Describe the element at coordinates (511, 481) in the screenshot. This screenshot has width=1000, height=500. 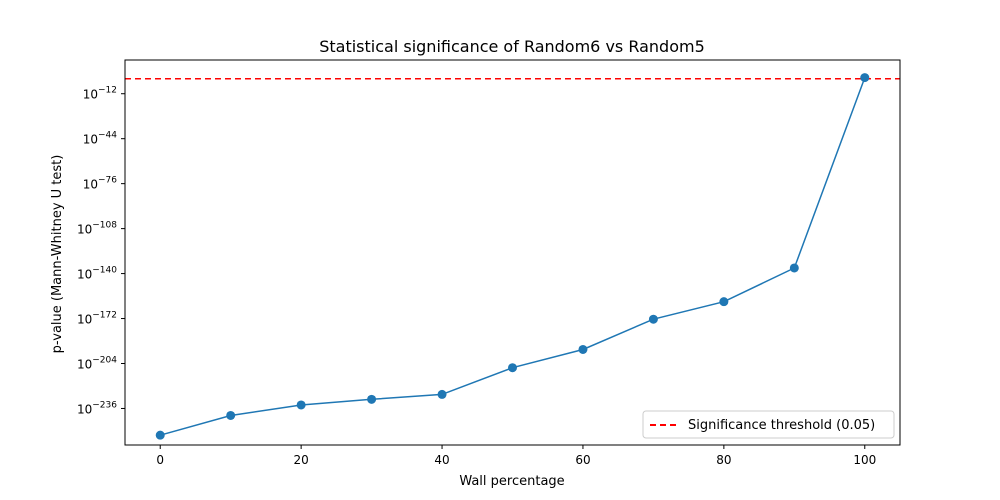
I see `x-axis-label: Wall percentage` at that location.